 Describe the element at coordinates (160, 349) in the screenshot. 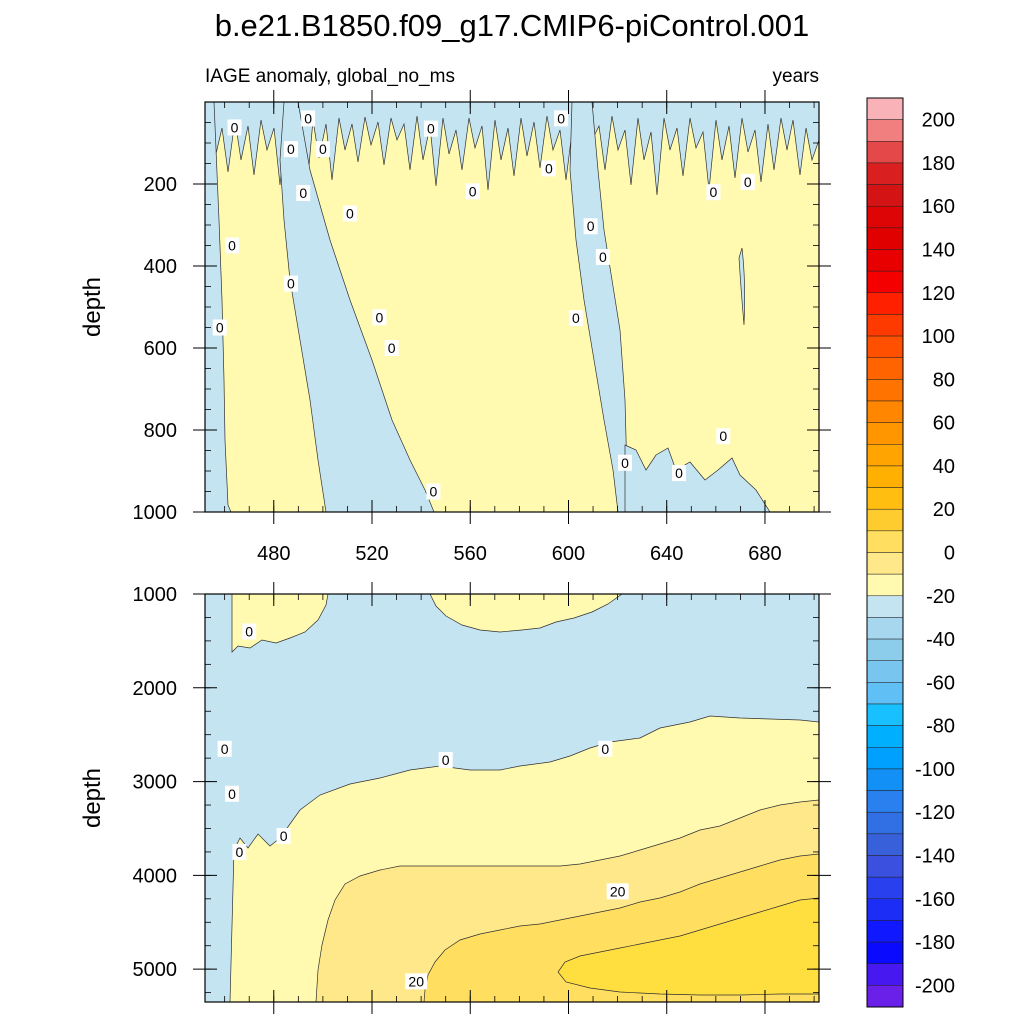

I see `y-tick-label: 600` at that location.